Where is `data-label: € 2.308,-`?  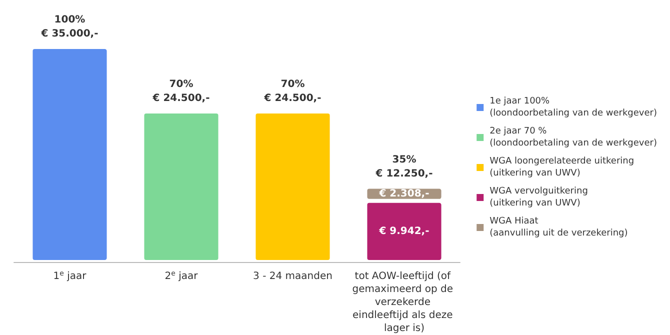 data-label: € 2.308,- is located at coordinates (404, 194).